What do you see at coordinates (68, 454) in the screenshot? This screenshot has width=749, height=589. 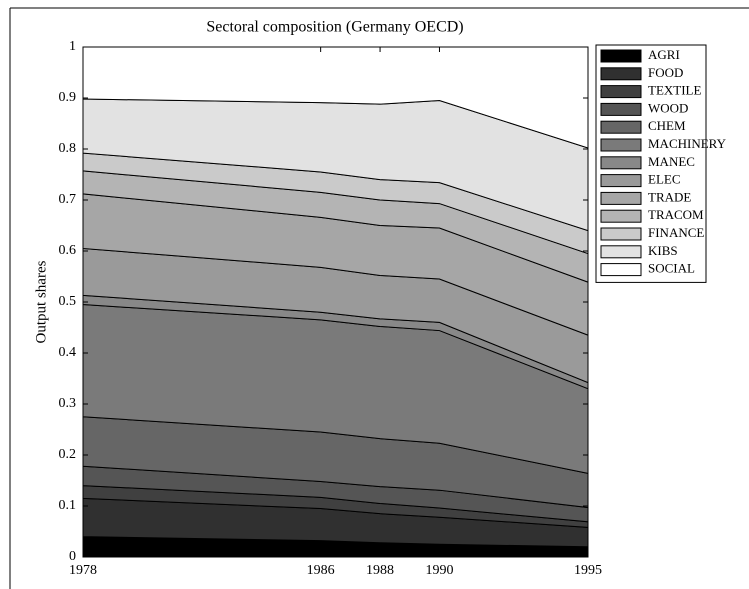 I see `y-tick-label: 0.2` at bounding box center [68, 454].